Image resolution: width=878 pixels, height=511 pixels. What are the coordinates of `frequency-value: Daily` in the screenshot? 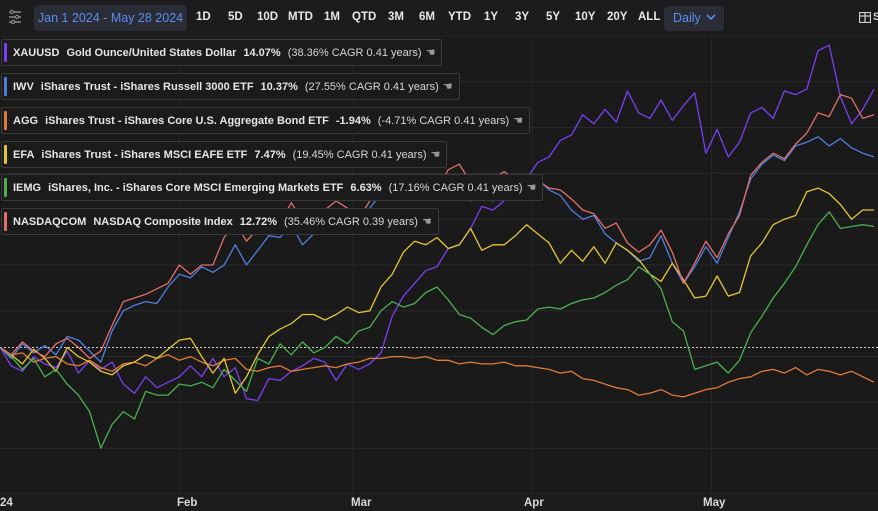 It's located at (687, 18).